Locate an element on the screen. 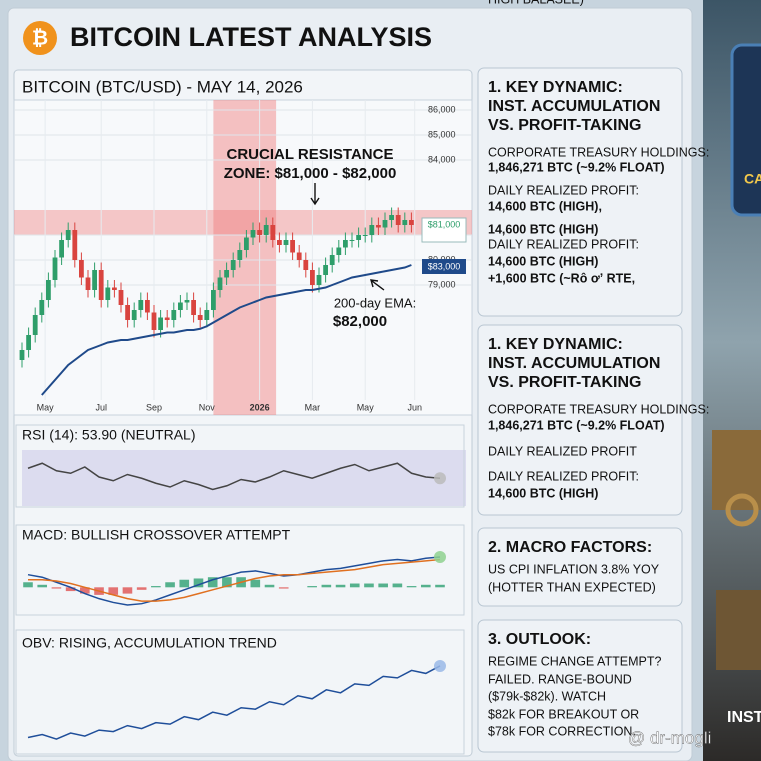 Image resolution: width=761 pixels, height=761 pixels. watermark: @ dr-mogli is located at coordinates (669, 737).